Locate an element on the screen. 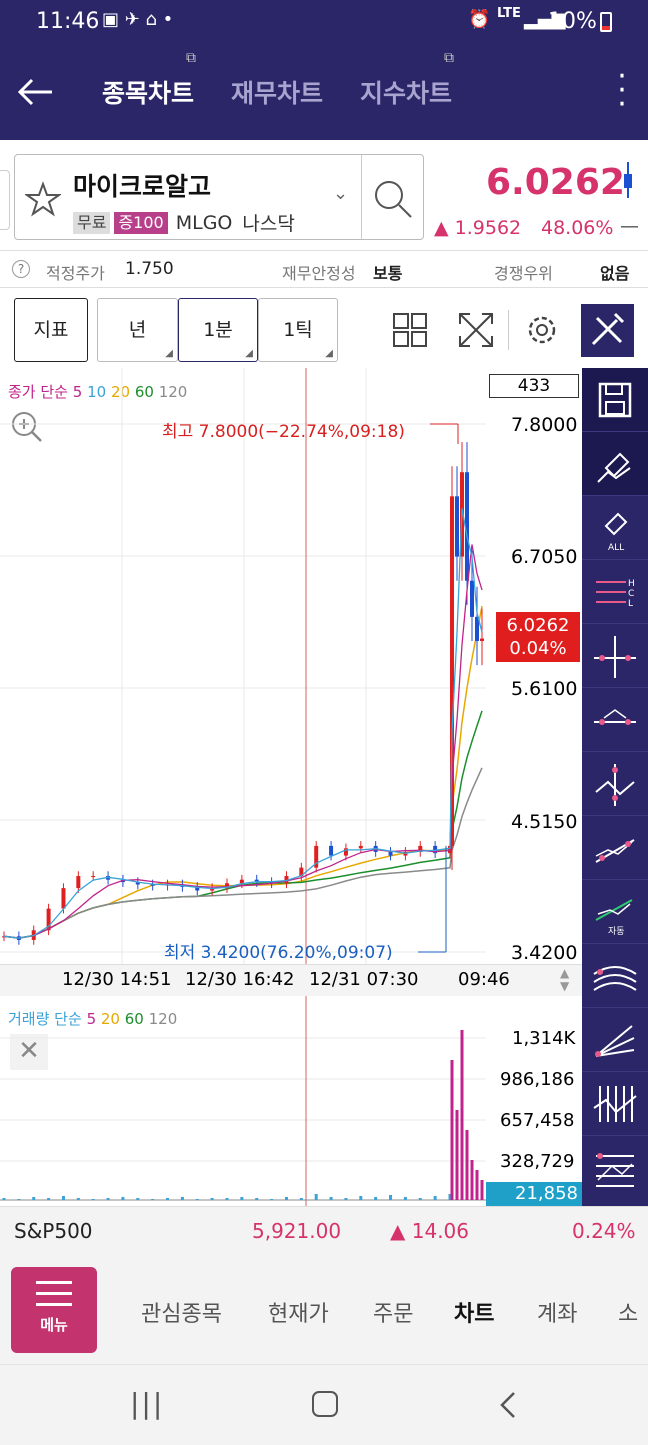 The width and height of the screenshot is (648, 1445). app-header: 종목차트 ⧉ 재무차트 지수차트 ⧉ · · · is located at coordinates (324, 92).